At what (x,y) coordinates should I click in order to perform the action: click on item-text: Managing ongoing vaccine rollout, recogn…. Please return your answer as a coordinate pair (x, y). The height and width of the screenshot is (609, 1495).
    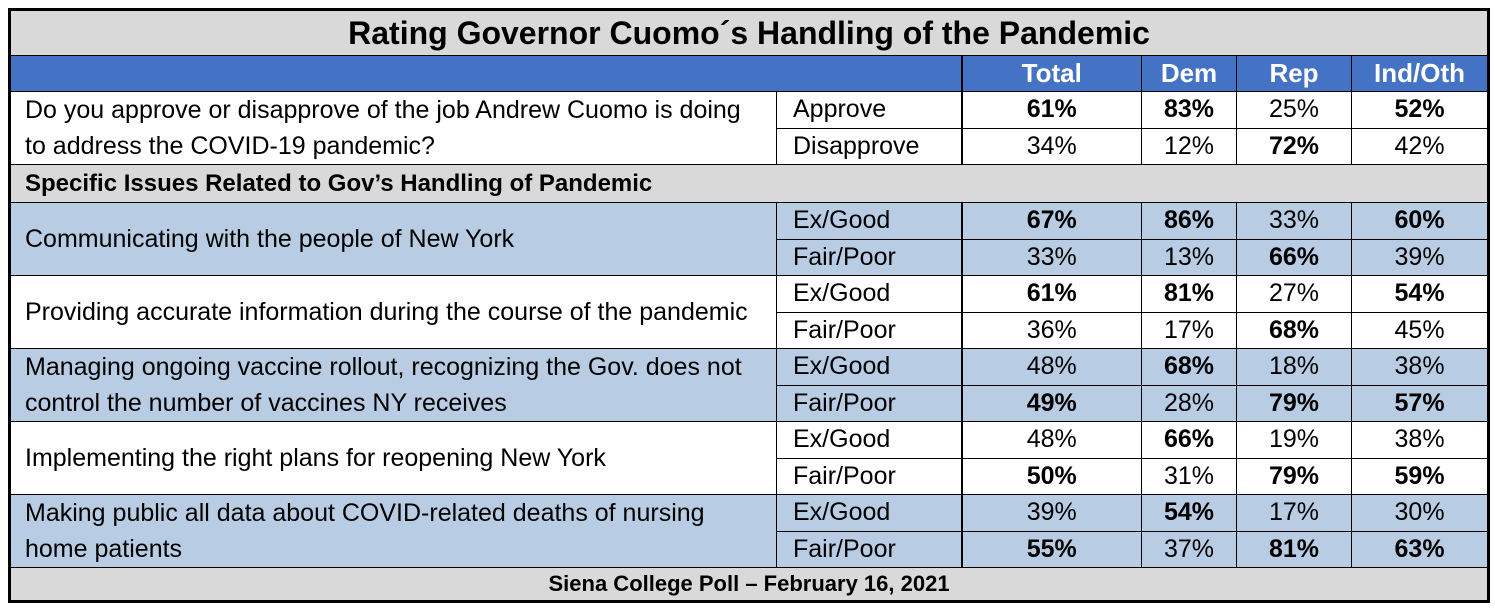
    Looking at the image, I should click on (393, 385).